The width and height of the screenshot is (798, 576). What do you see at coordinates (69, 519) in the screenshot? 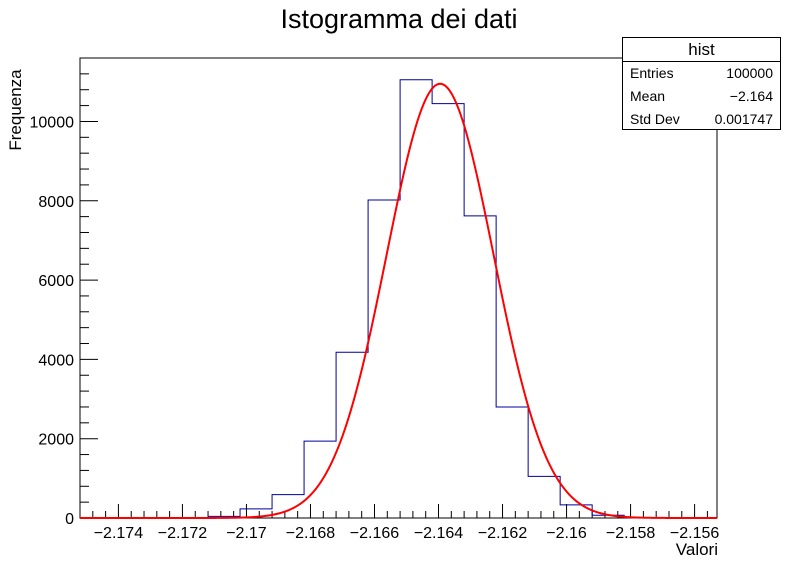
I see `y-tick-label: 0` at bounding box center [69, 519].